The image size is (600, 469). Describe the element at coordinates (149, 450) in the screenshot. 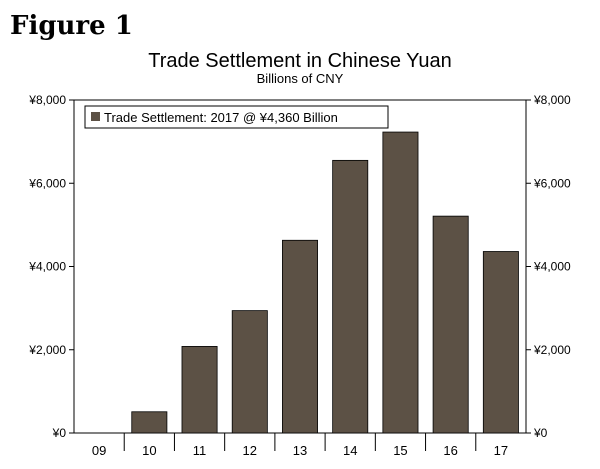

I see `x-tick-label: 10` at that location.